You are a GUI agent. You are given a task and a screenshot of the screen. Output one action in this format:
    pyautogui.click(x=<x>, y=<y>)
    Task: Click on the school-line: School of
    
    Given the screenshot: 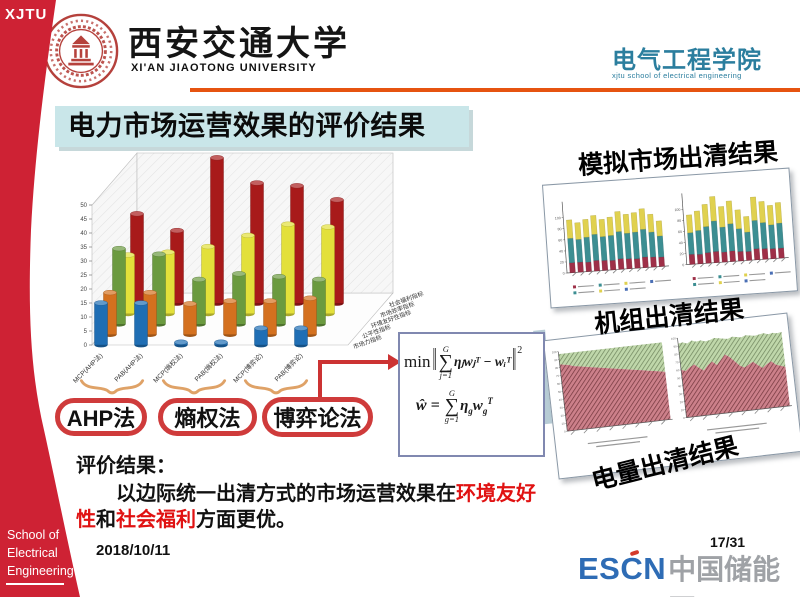 What is the action you would take?
    pyautogui.click(x=33, y=535)
    